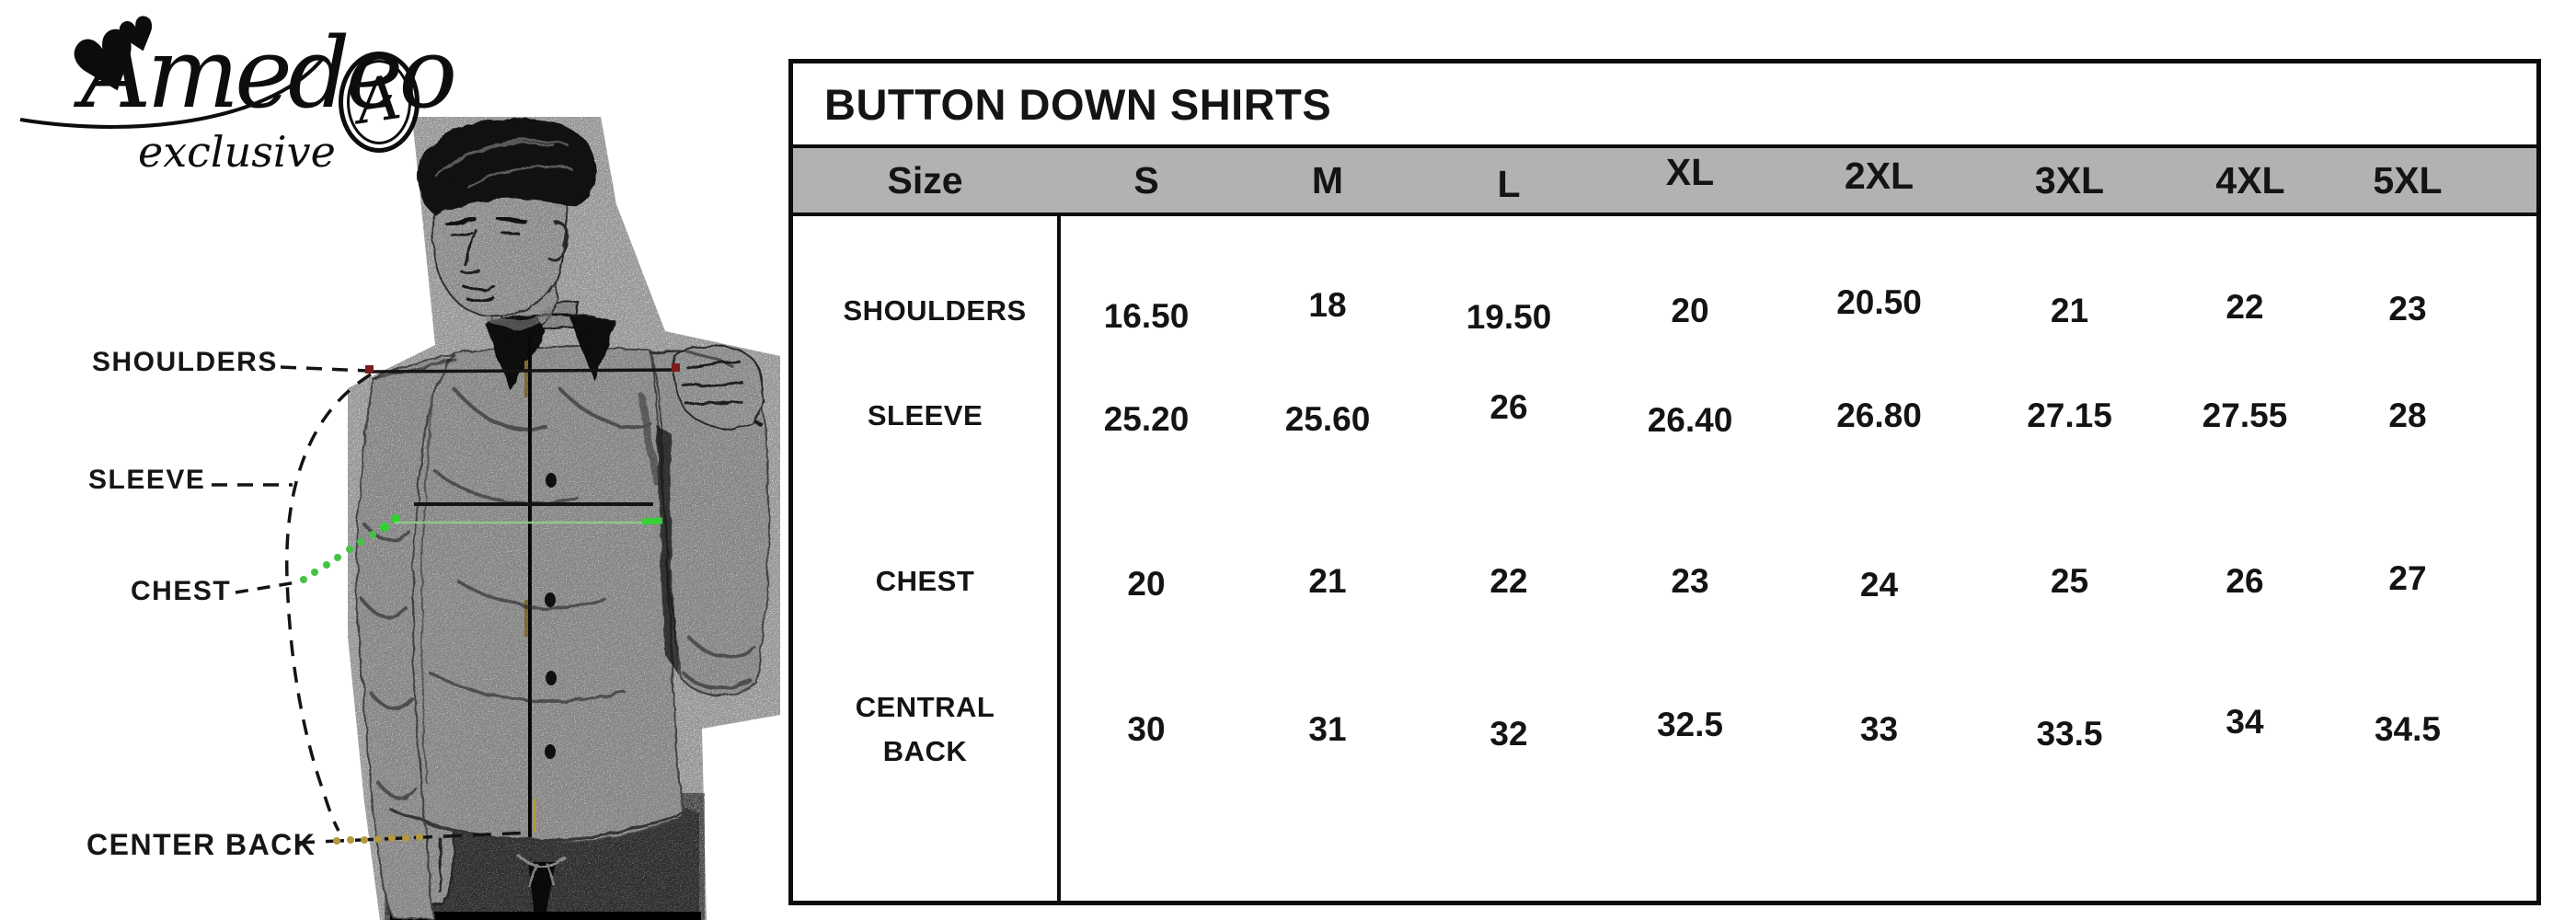 The height and width of the screenshot is (920, 2576). What do you see at coordinates (2069, 415) in the screenshot?
I see `cell-sleeve-3xl: 27.15` at bounding box center [2069, 415].